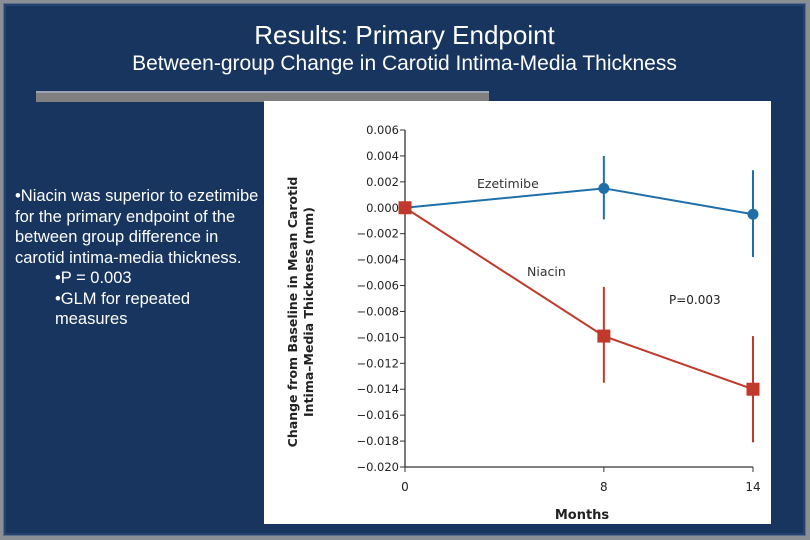  What do you see at coordinates (382, 208) in the screenshot?
I see `y-tick-label: 0.000` at bounding box center [382, 208].